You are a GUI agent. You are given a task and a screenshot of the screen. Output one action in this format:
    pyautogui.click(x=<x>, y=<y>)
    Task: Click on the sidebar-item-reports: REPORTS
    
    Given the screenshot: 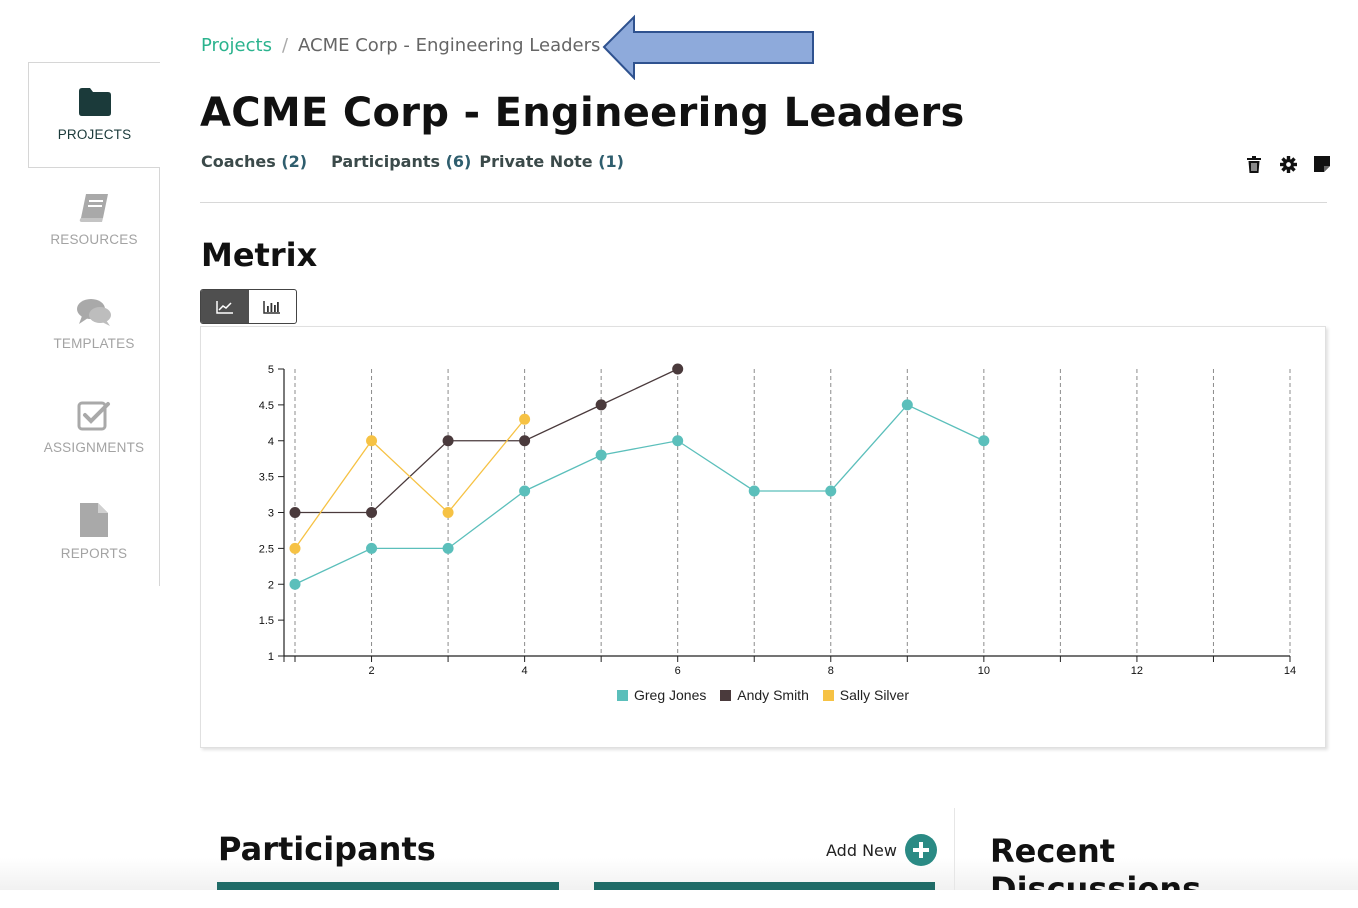 What is the action you would take?
    pyautogui.click(x=94, y=531)
    